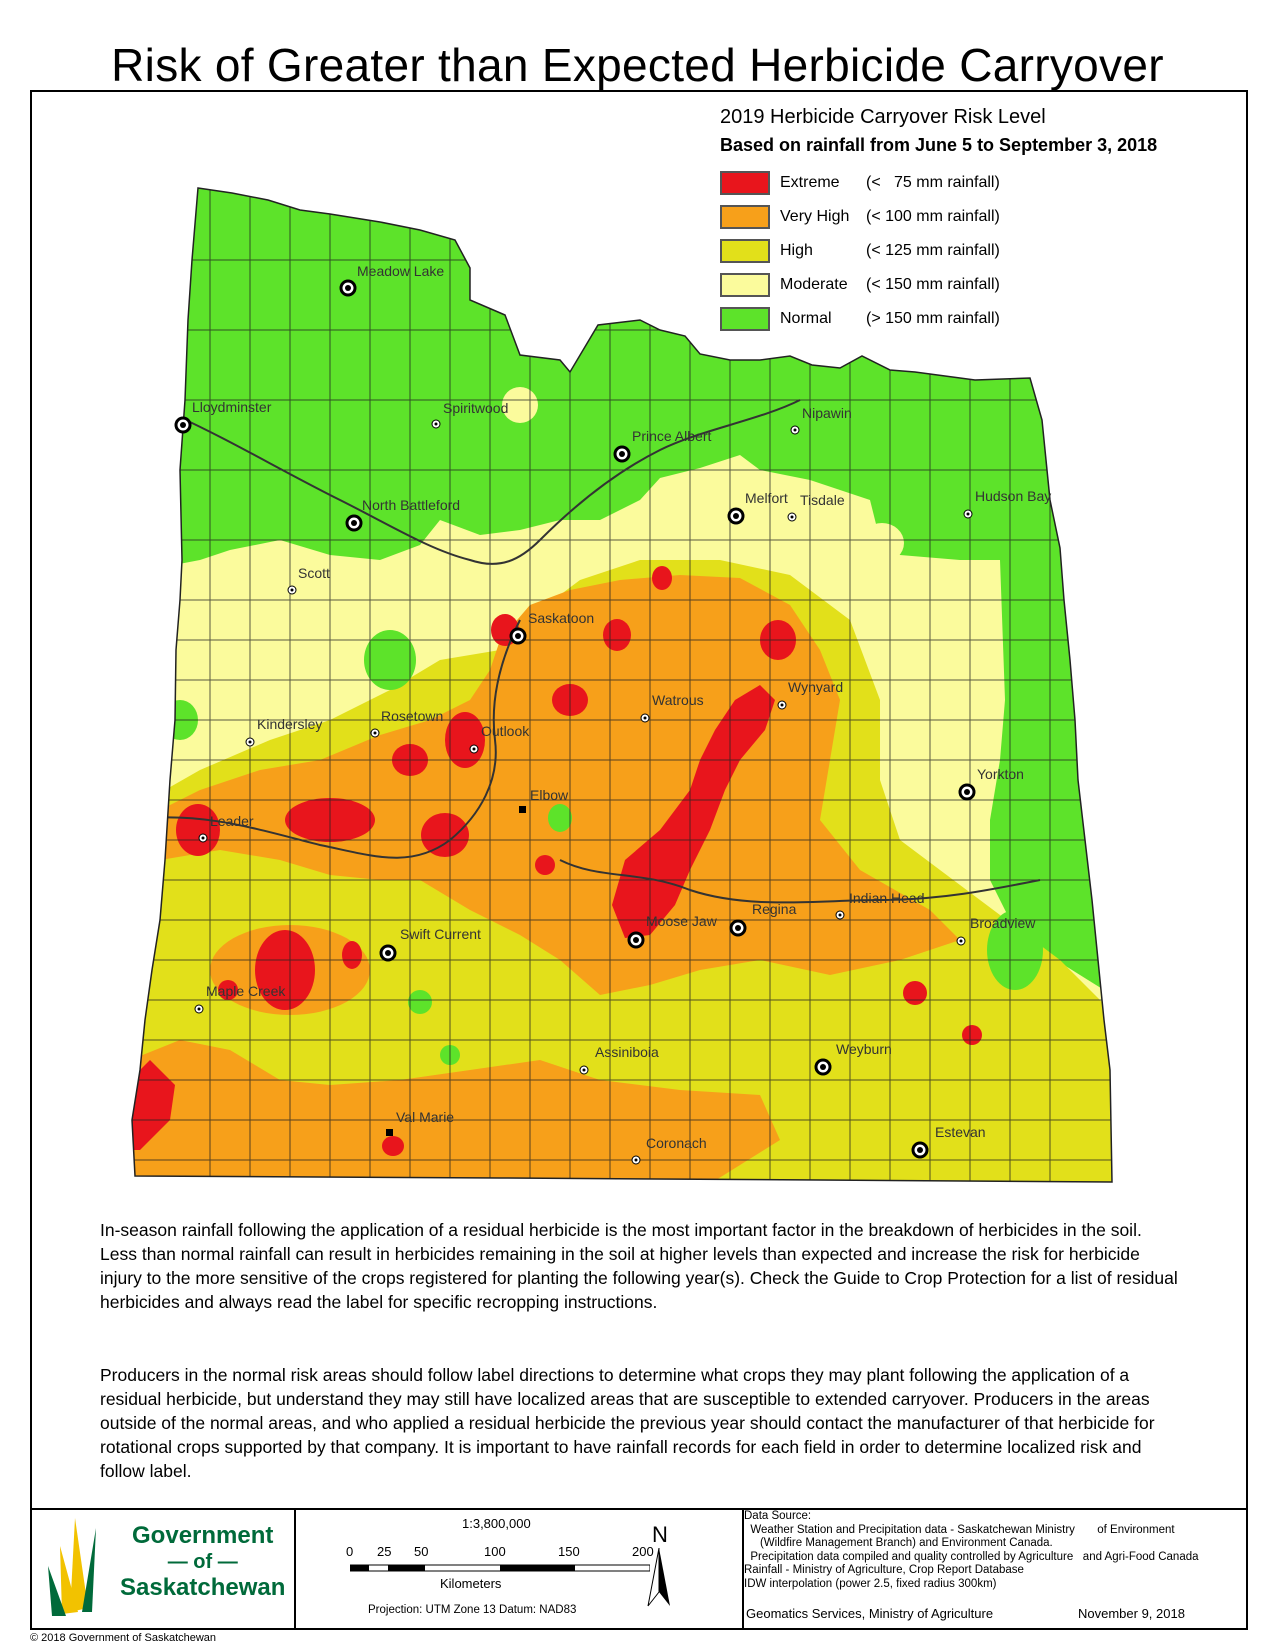 The width and height of the screenshot is (1275, 1650). What do you see at coordinates (505, 731) in the screenshot?
I see `label-outlook: Outlook` at bounding box center [505, 731].